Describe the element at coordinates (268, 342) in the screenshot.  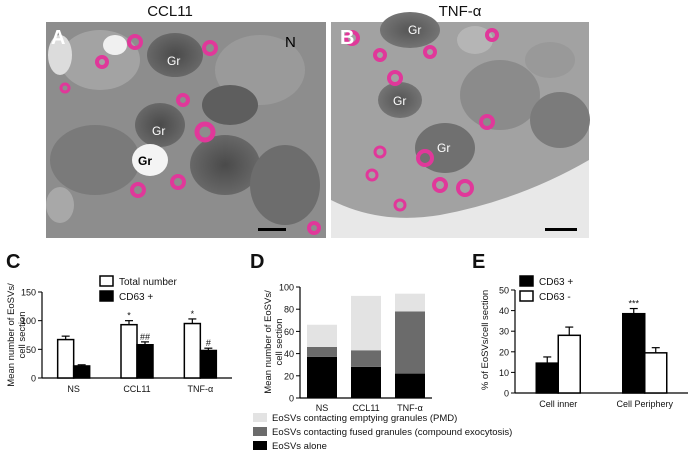
I see `chart-d-y-axis-label: Mean number of EoSVs/` at that location.